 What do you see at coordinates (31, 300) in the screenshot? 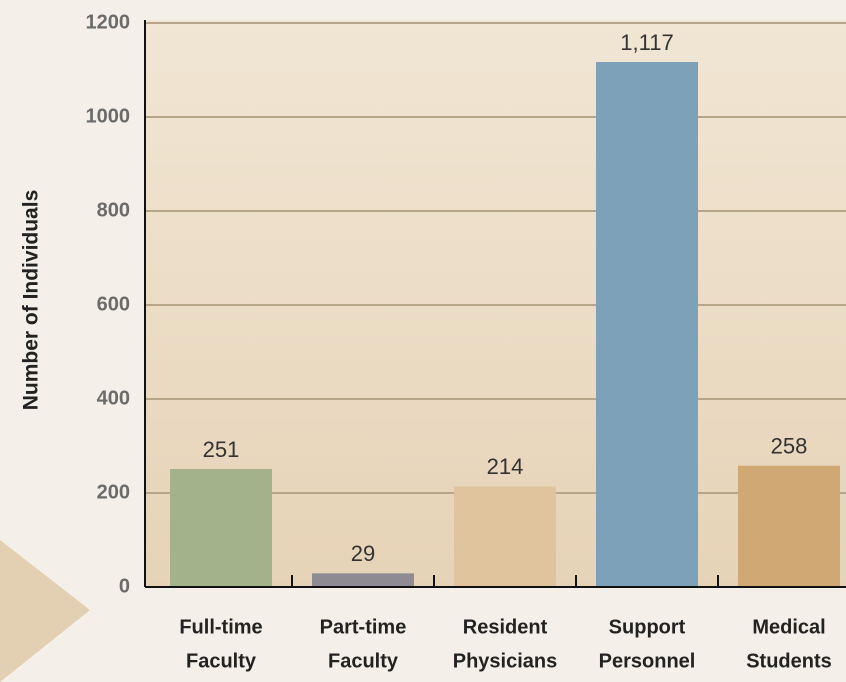
I see `y-axis-label: Number of Individuals` at bounding box center [31, 300].